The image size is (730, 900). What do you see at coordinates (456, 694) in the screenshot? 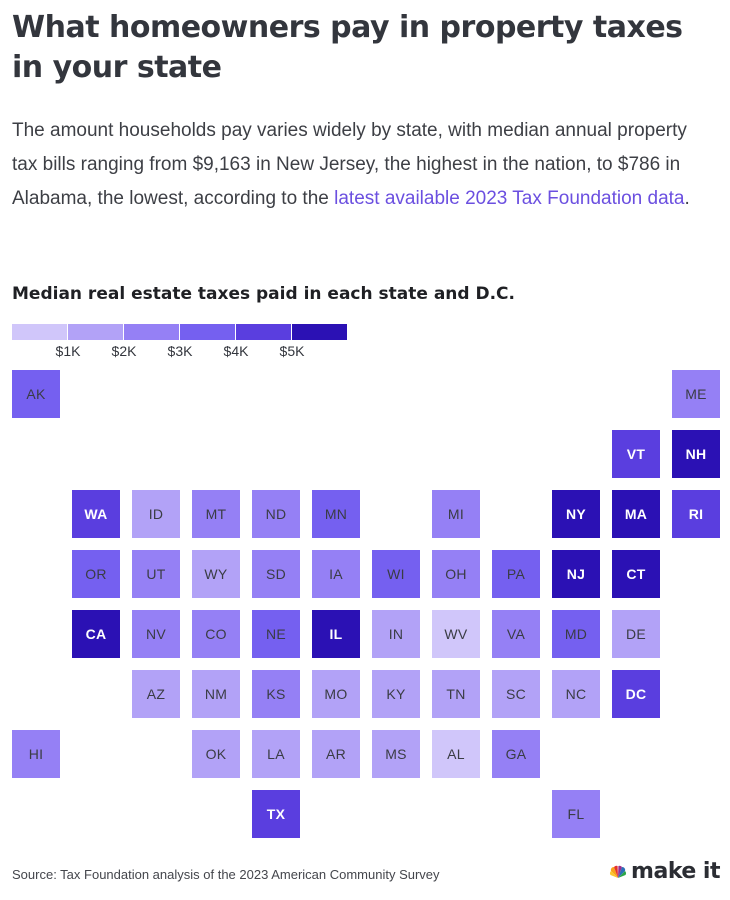
I see `state-tile-tn: TN` at bounding box center [456, 694].